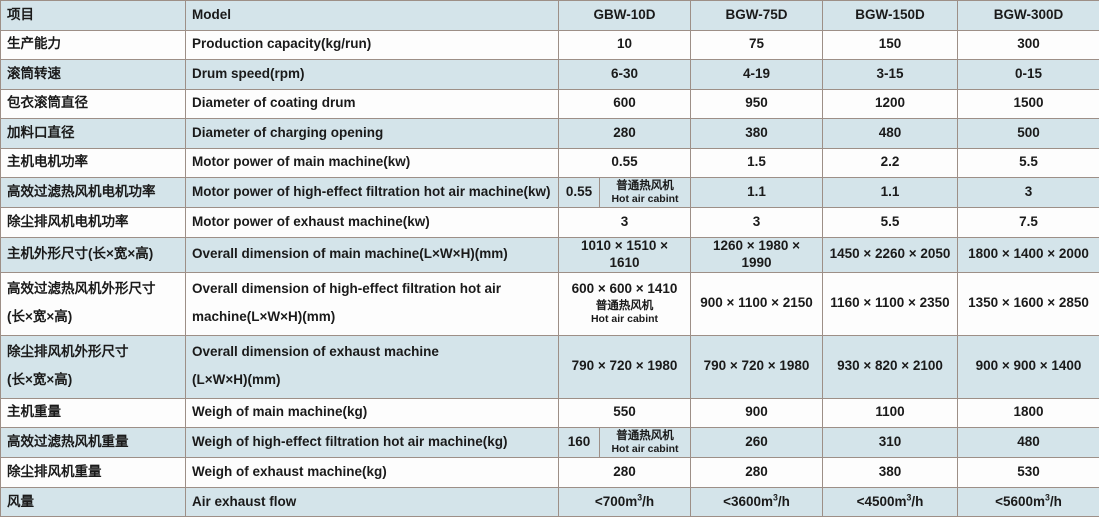 This screenshot has width=1099, height=517. What do you see at coordinates (93, 163) in the screenshot?
I see `row-label-cn: 主机电机功率` at bounding box center [93, 163].